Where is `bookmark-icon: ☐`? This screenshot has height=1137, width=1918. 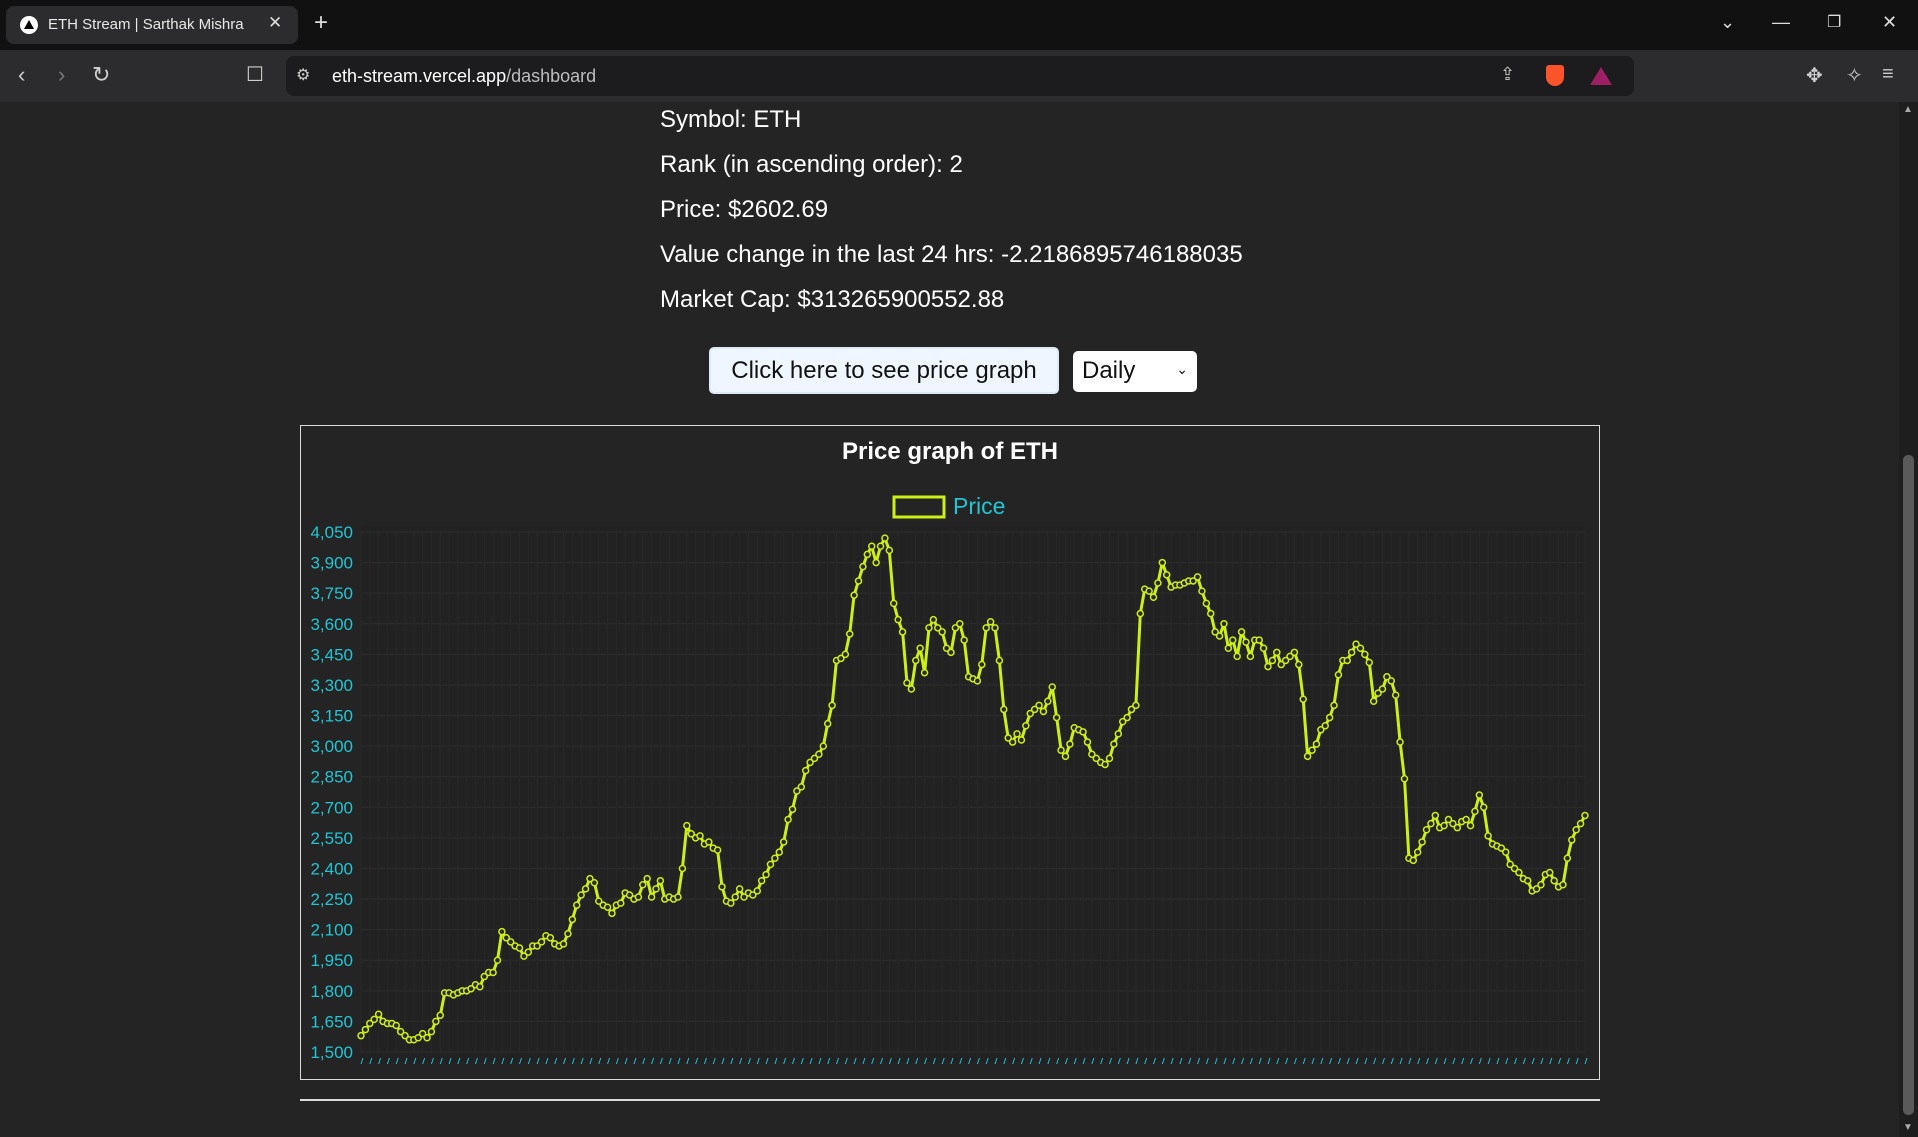 bookmark-icon: ☐ is located at coordinates (255, 75).